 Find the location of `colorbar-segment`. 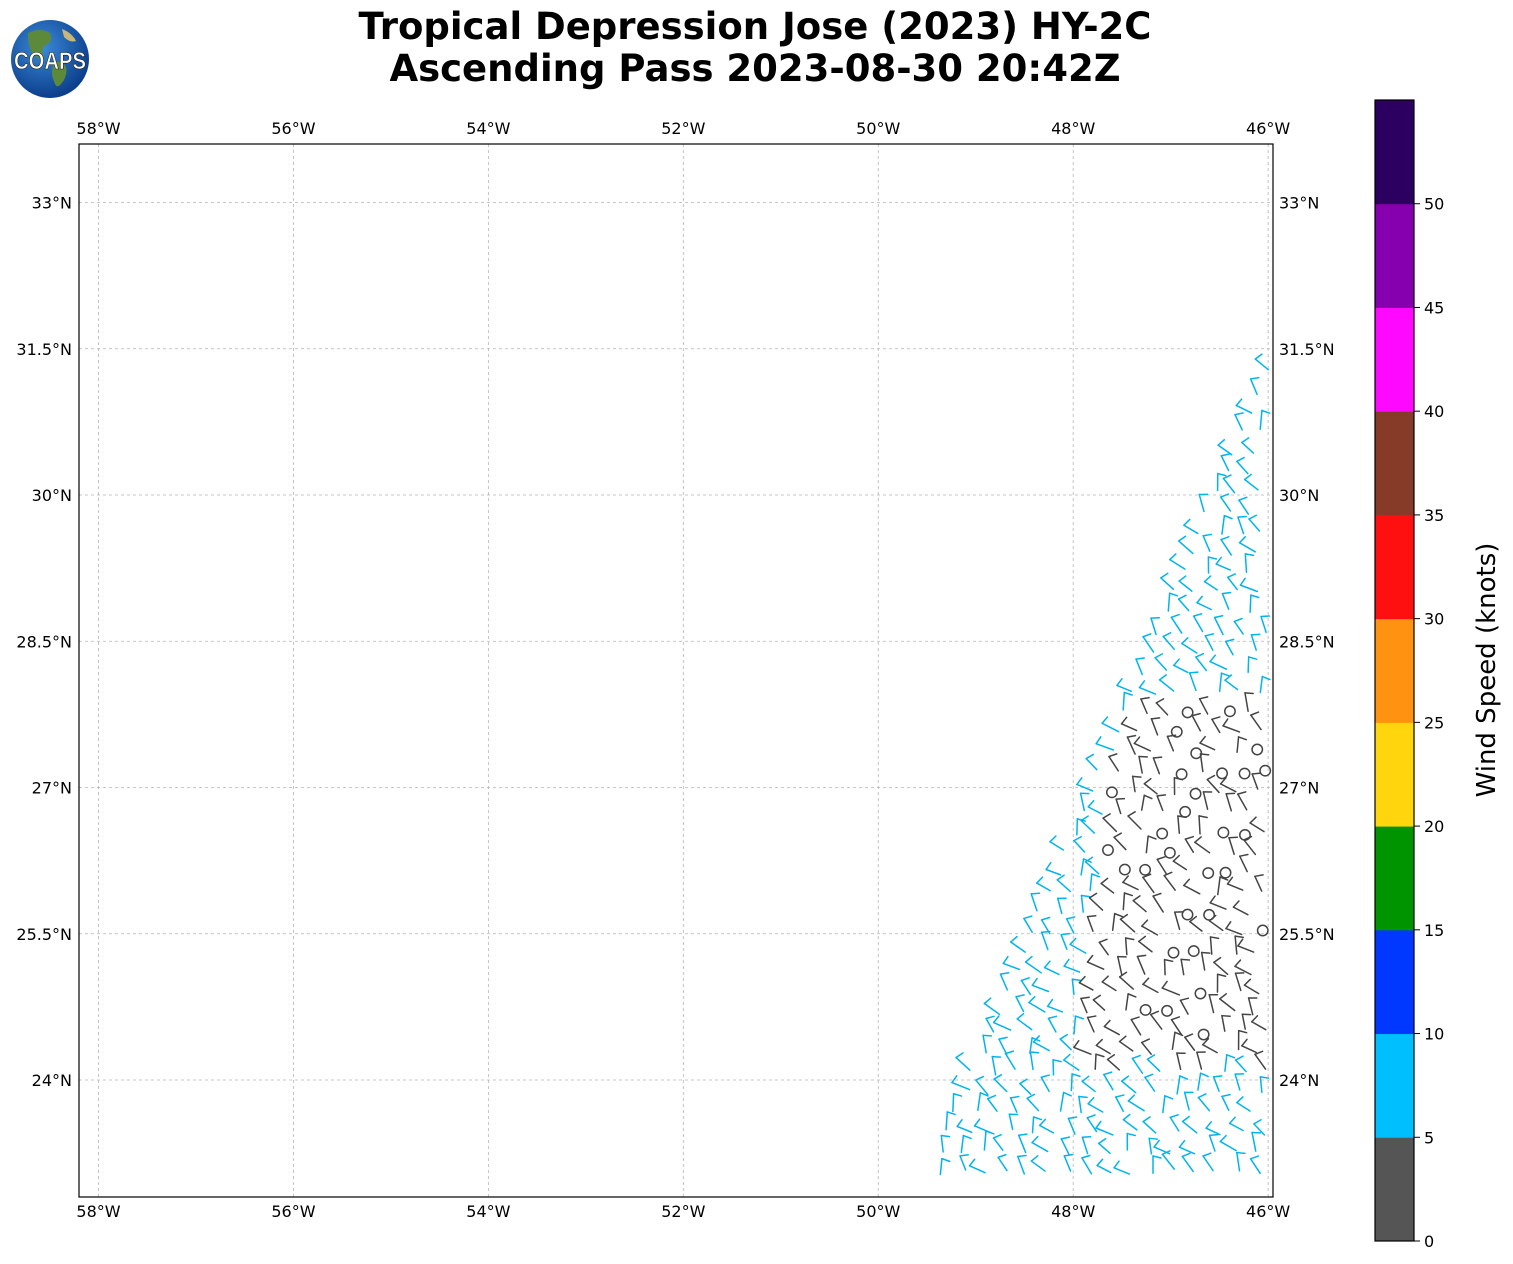

colorbar-segment is located at coordinates (1394, 463).